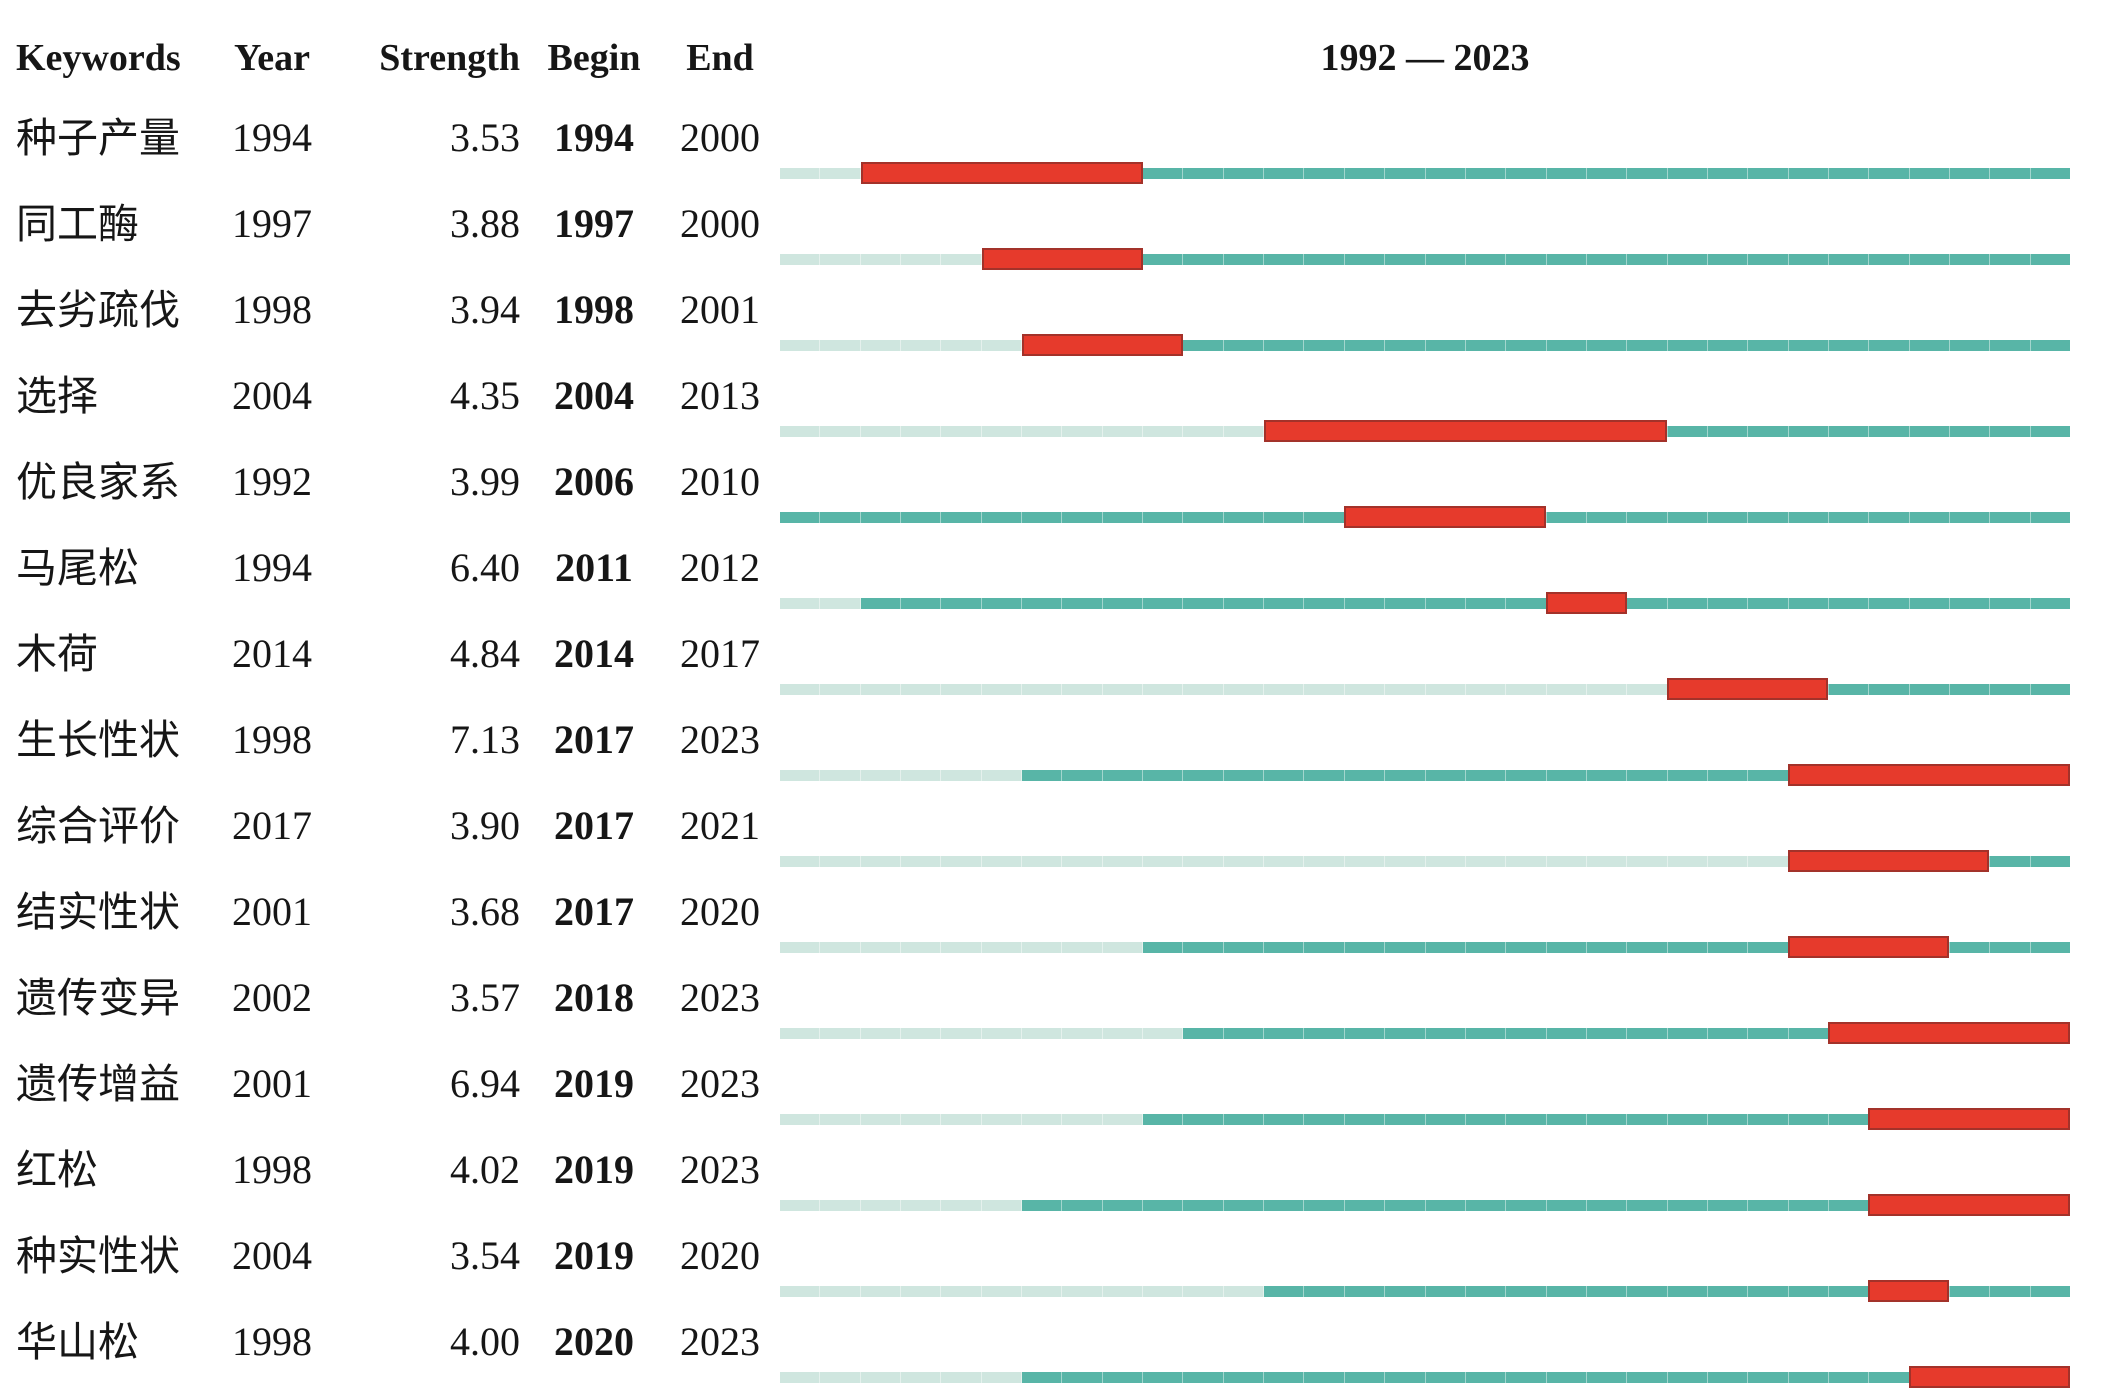 The width and height of the screenshot is (2126, 1395). What do you see at coordinates (594, 58) in the screenshot?
I see `column-header-begin: Begin` at bounding box center [594, 58].